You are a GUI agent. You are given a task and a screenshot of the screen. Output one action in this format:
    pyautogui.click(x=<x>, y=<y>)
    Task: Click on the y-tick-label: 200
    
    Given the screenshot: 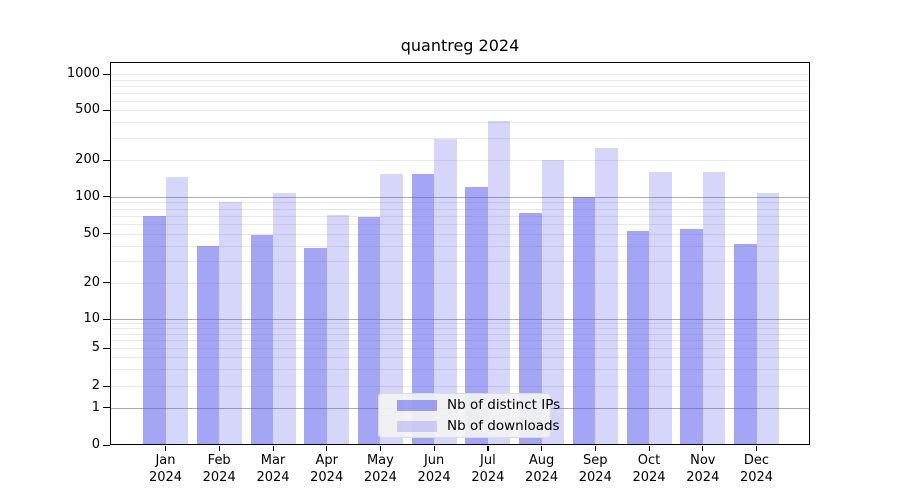 What is the action you would take?
    pyautogui.click(x=87, y=159)
    